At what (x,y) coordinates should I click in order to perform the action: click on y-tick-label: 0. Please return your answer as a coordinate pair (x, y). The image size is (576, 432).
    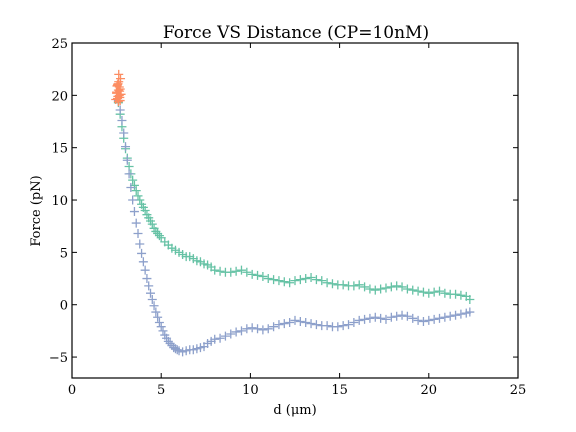
    Looking at the image, I should click on (64, 306).